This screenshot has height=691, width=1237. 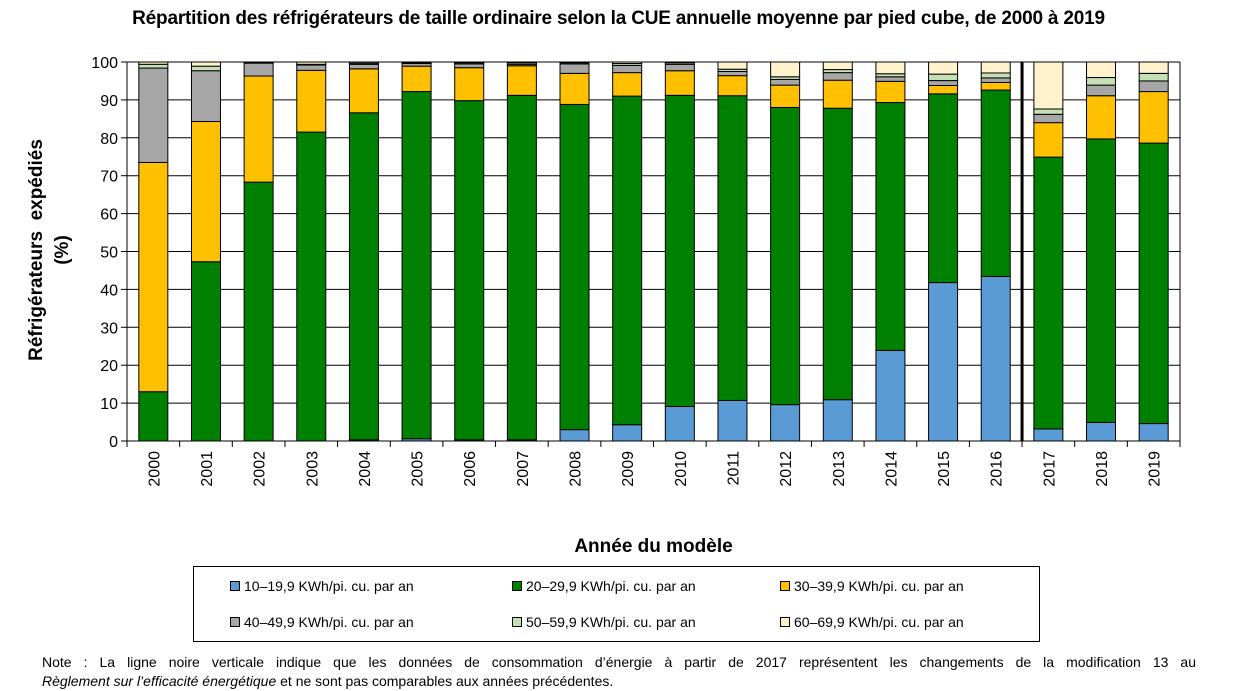 What do you see at coordinates (109, 404) in the screenshot?
I see `y-tick-label: 10` at bounding box center [109, 404].